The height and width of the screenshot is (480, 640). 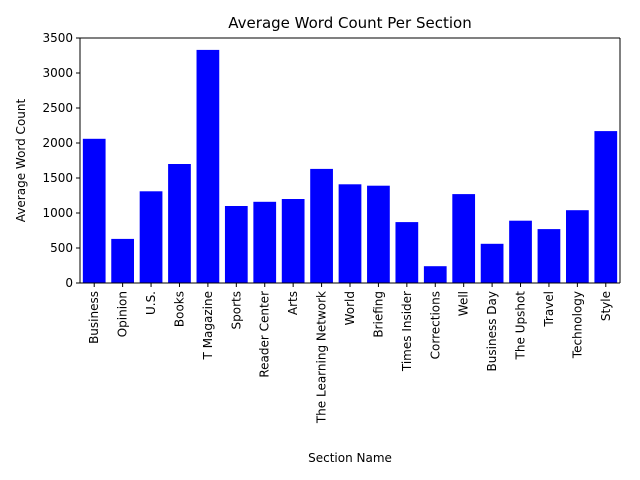 I want to click on y-tick-label-0: 0, so click(x=69, y=283).